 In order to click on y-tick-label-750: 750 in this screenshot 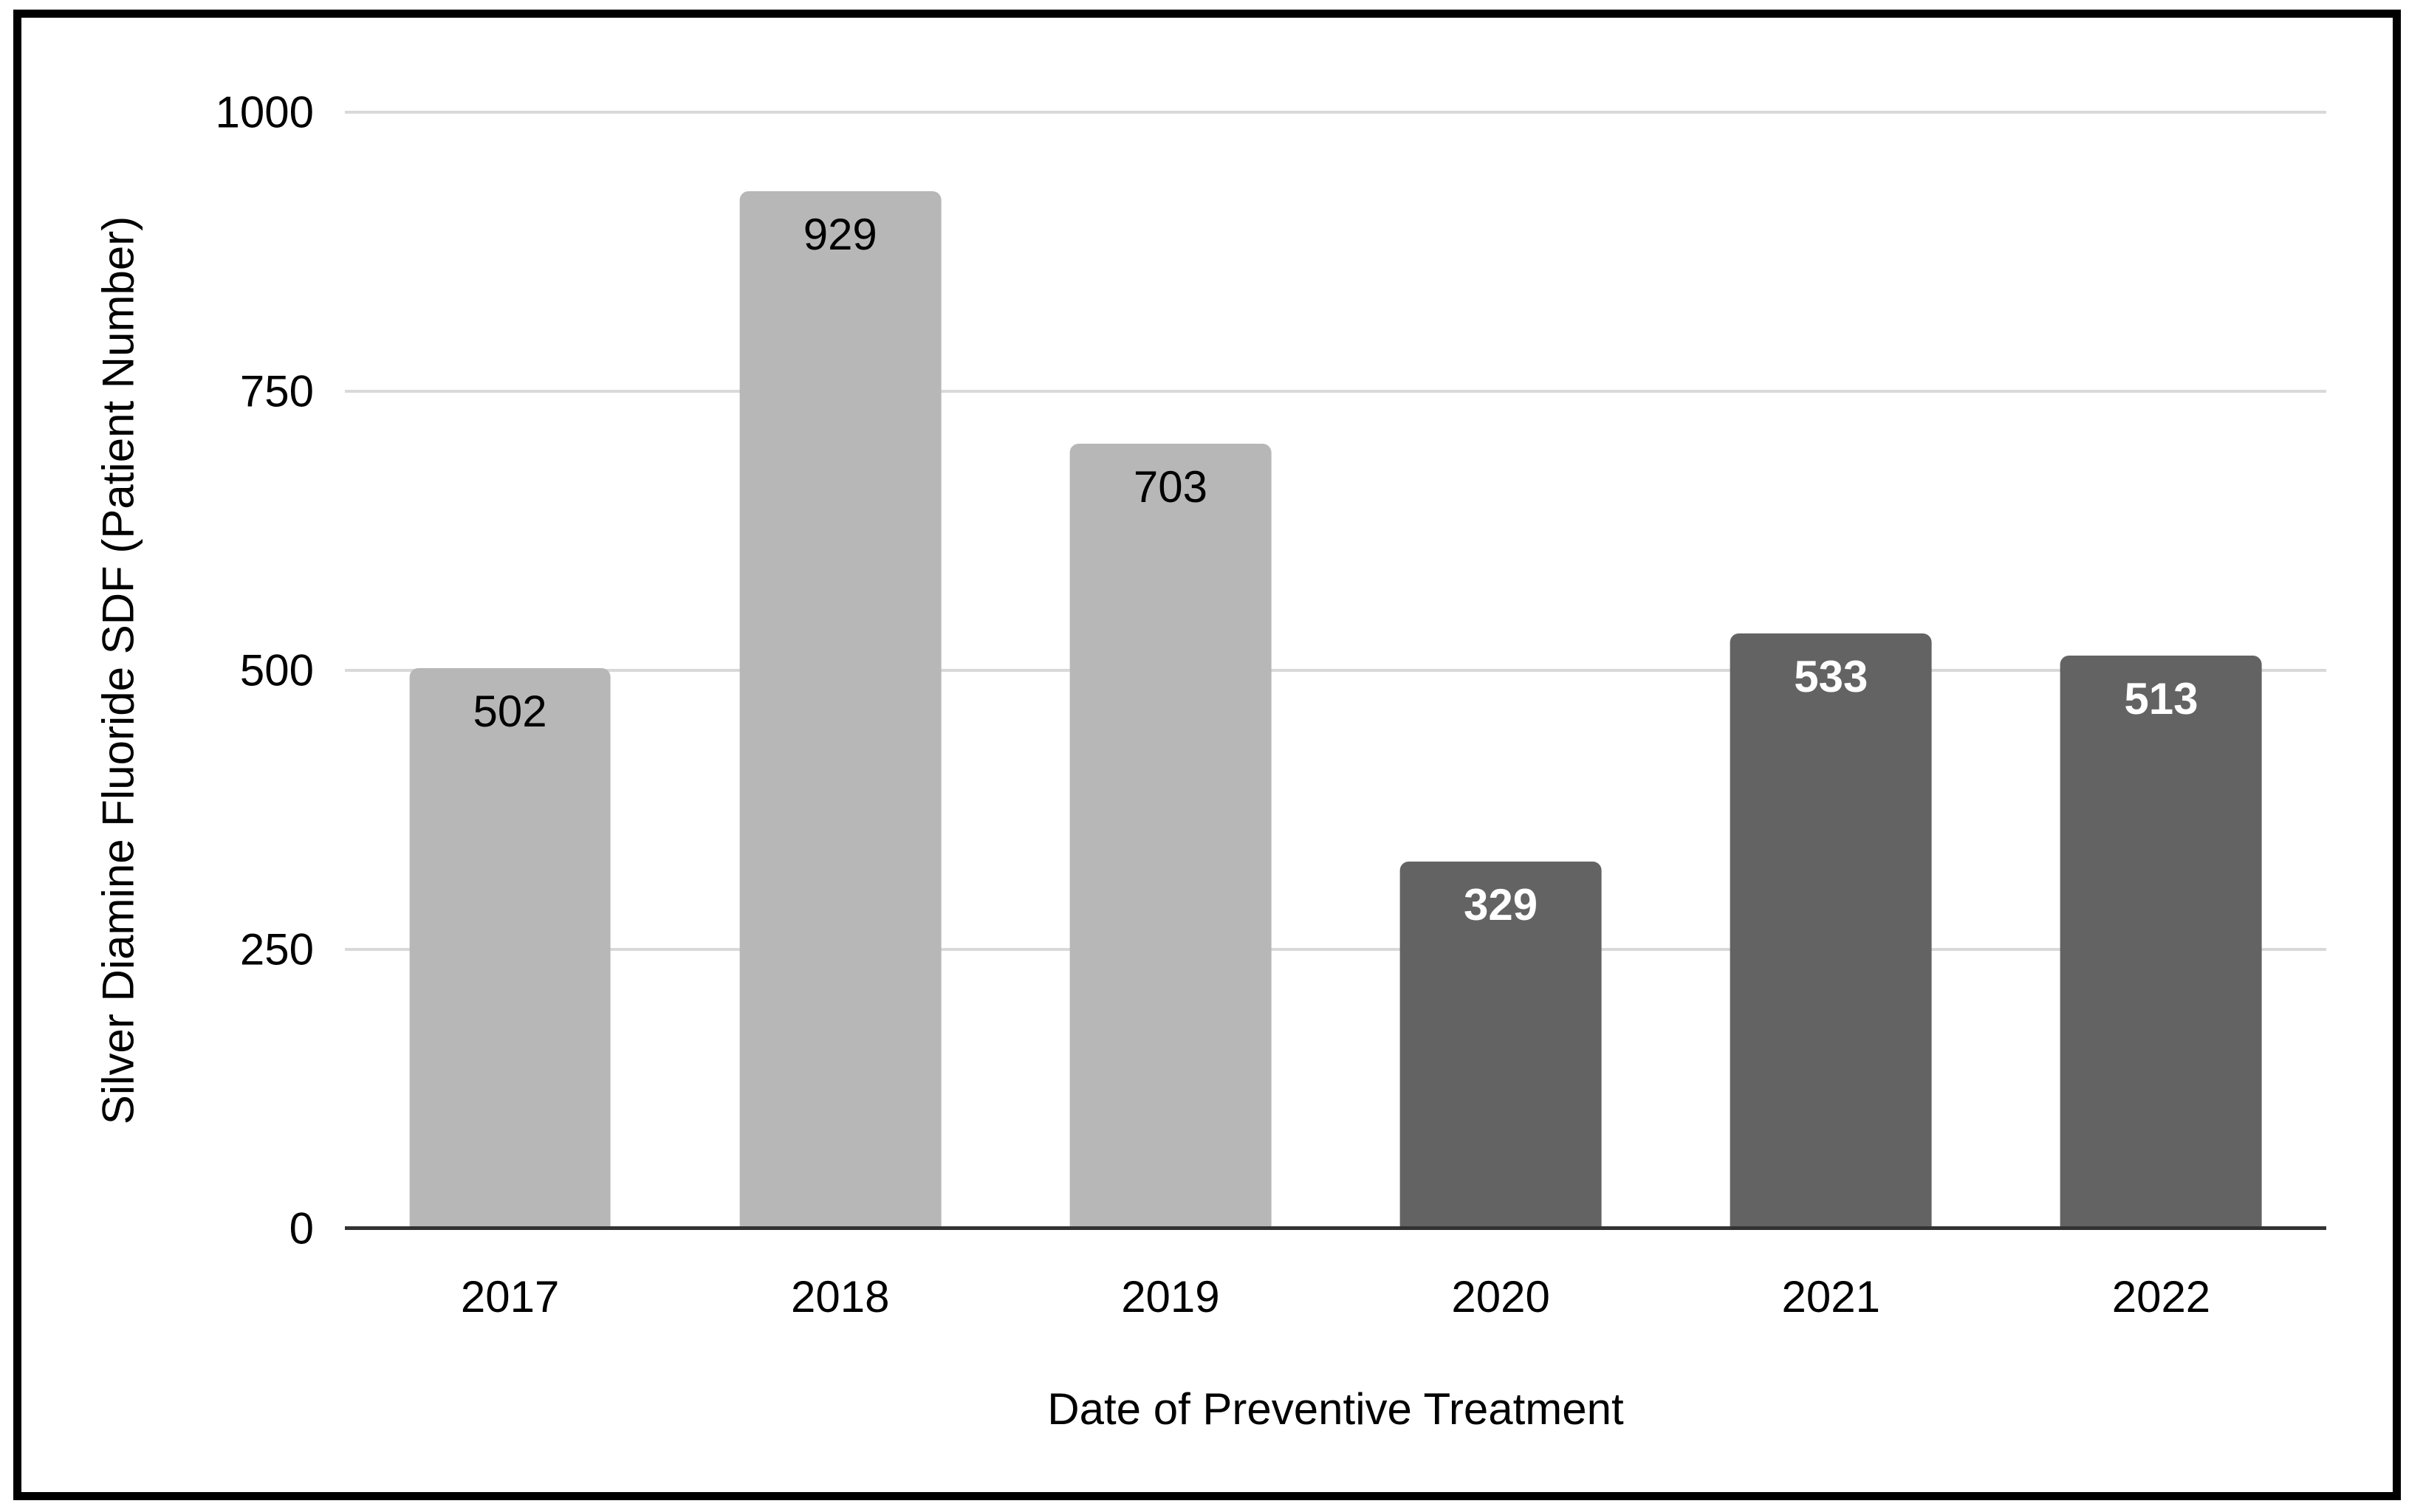, I will do `click(276, 391)`.